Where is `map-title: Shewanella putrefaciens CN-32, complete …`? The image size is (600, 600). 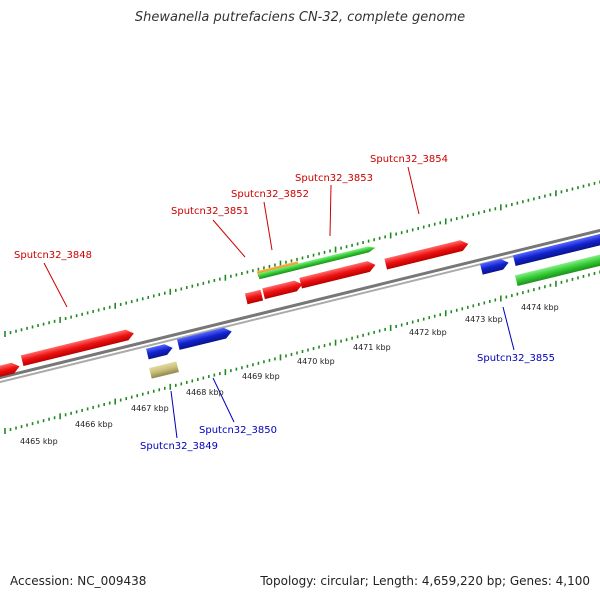
map-title: Shewanella putrefaciens CN-32, complete … is located at coordinates (300, 17).